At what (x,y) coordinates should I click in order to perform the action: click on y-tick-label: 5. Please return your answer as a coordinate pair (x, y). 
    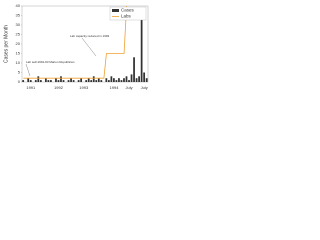
    Looking at the image, I should click on (19, 72).